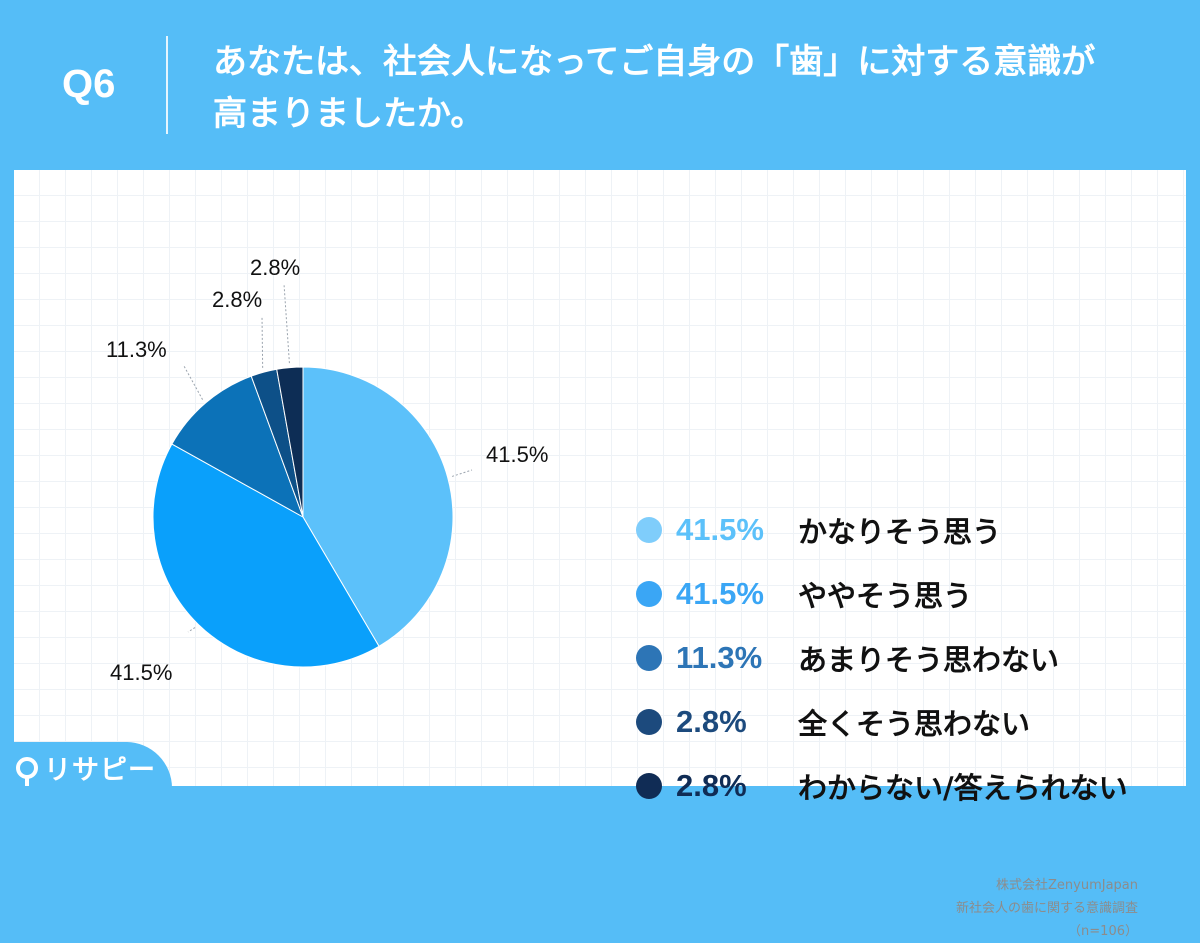  What do you see at coordinates (1046, 908) in the screenshot?
I see `source-survey: 新社会人の歯に関する意識調査` at bounding box center [1046, 908].